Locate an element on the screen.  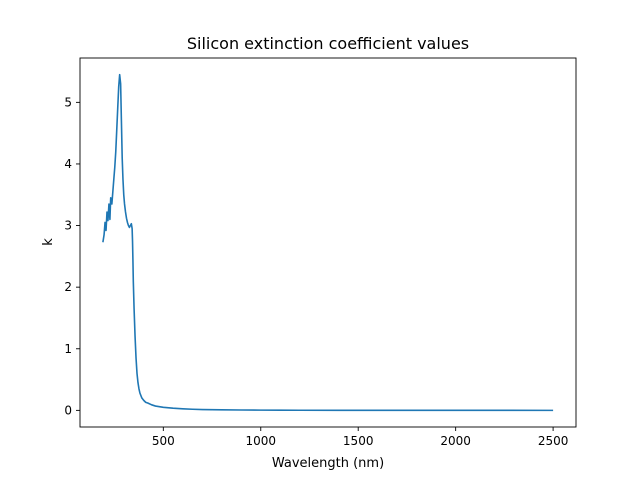
y-tick-label: 3 is located at coordinates (68, 226).